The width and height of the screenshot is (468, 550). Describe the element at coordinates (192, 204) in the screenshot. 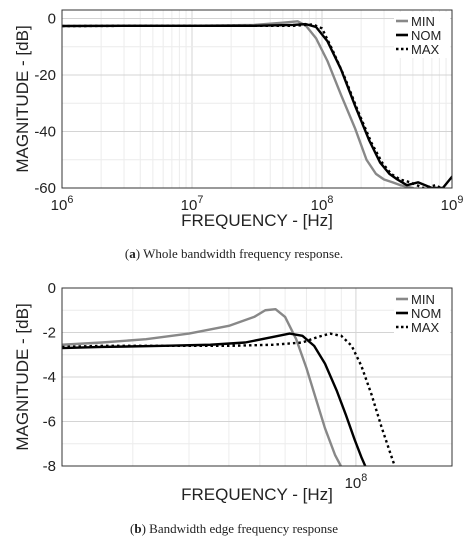

I see `x-tick-label: 10⁷` at that location.